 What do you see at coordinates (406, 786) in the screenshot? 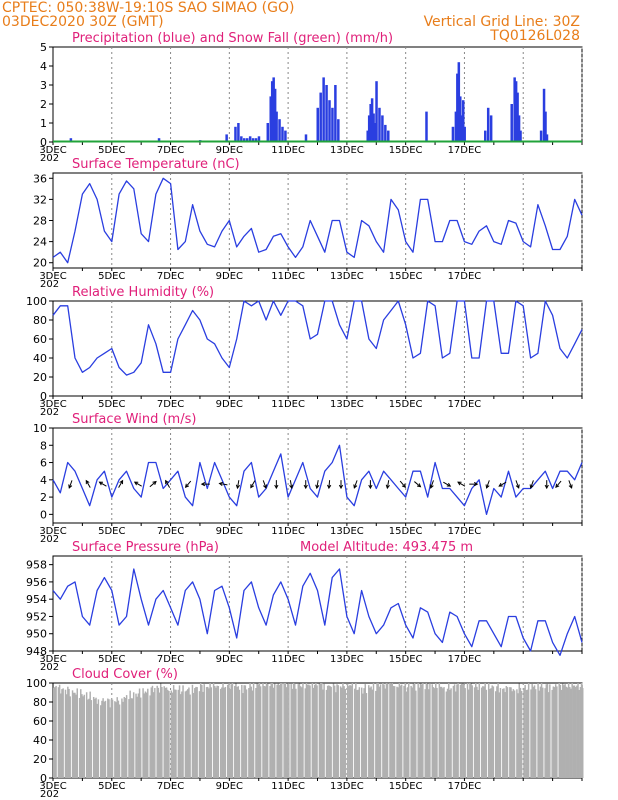
I see `x-tick-label: 15DEC` at bounding box center [406, 786].